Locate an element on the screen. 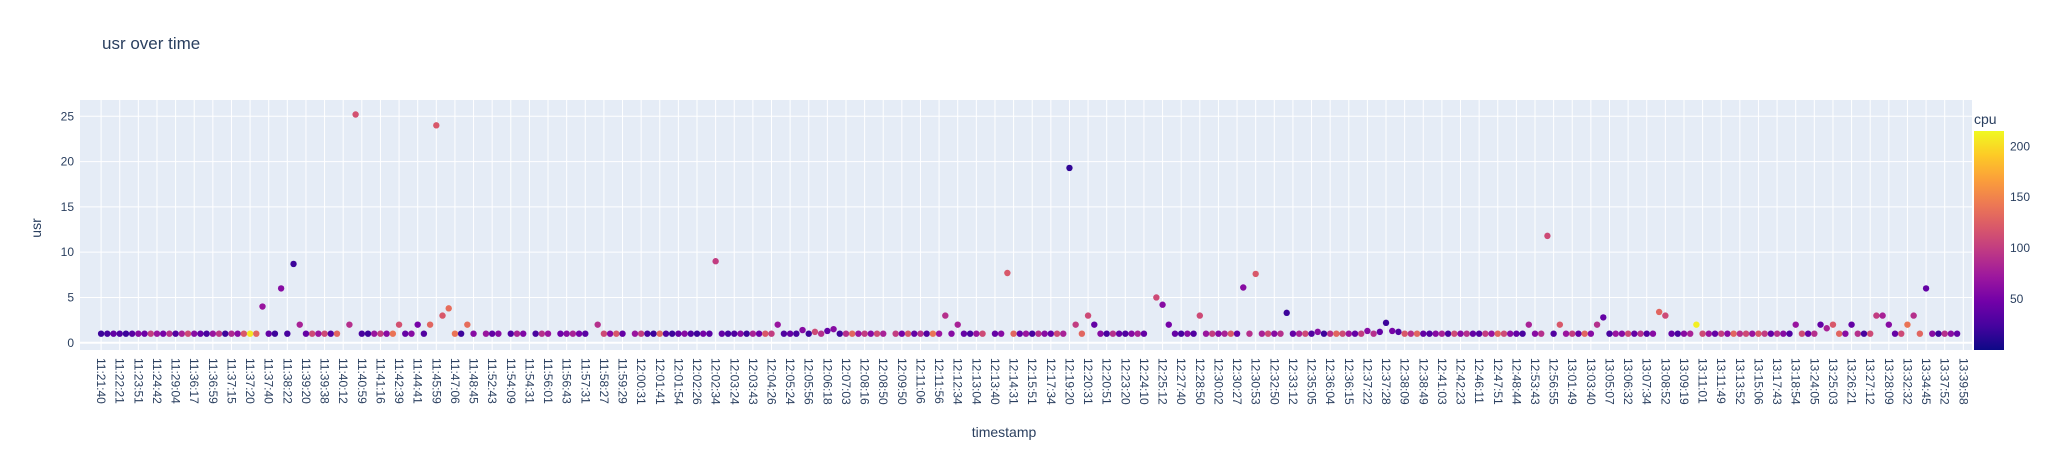 The image size is (2046, 450). x-tick-label: 13:01:49 is located at coordinates (1572, 381).